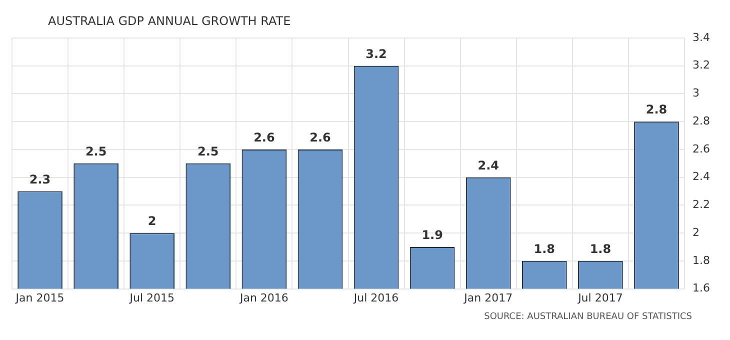 Image resolution: width=730 pixels, height=340 pixels. What do you see at coordinates (701, 177) in the screenshot?
I see `y-tick-label: 2.4` at bounding box center [701, 177].